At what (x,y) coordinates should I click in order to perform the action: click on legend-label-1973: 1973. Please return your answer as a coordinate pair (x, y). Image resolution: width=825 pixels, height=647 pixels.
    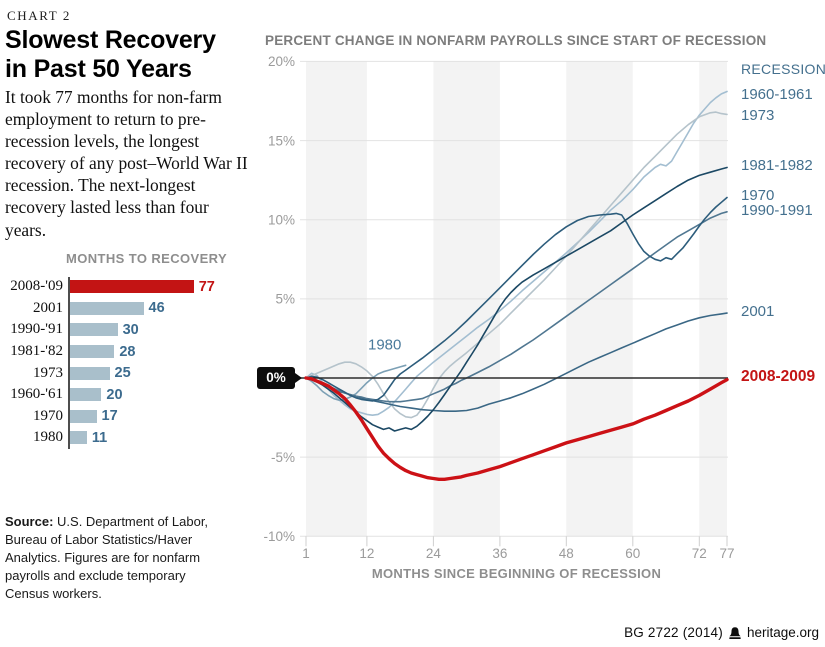
    Looking at the image, I should click on (758, 115).